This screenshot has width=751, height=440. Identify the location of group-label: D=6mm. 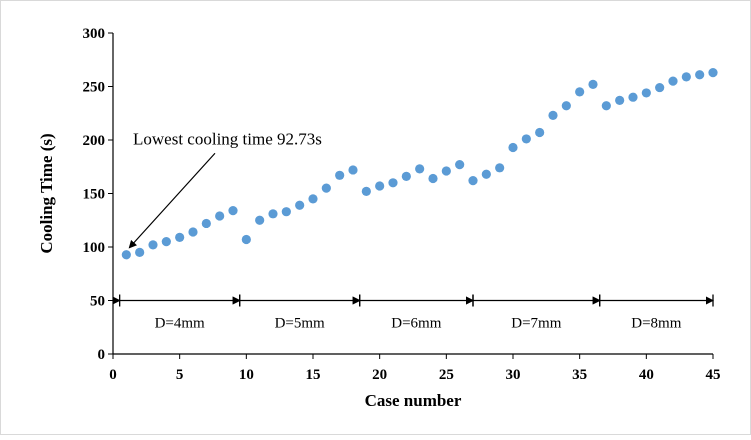
(416, 324).